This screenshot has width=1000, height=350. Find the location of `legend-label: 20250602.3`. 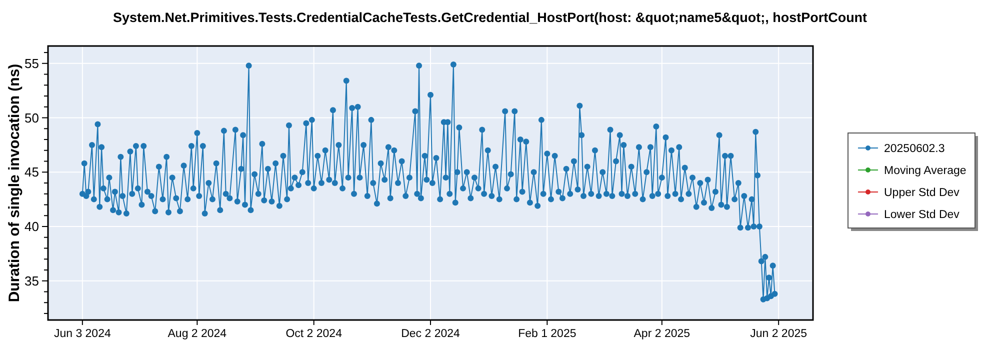

legend-label: 20250602.3 is located at coordinates (914, 149).